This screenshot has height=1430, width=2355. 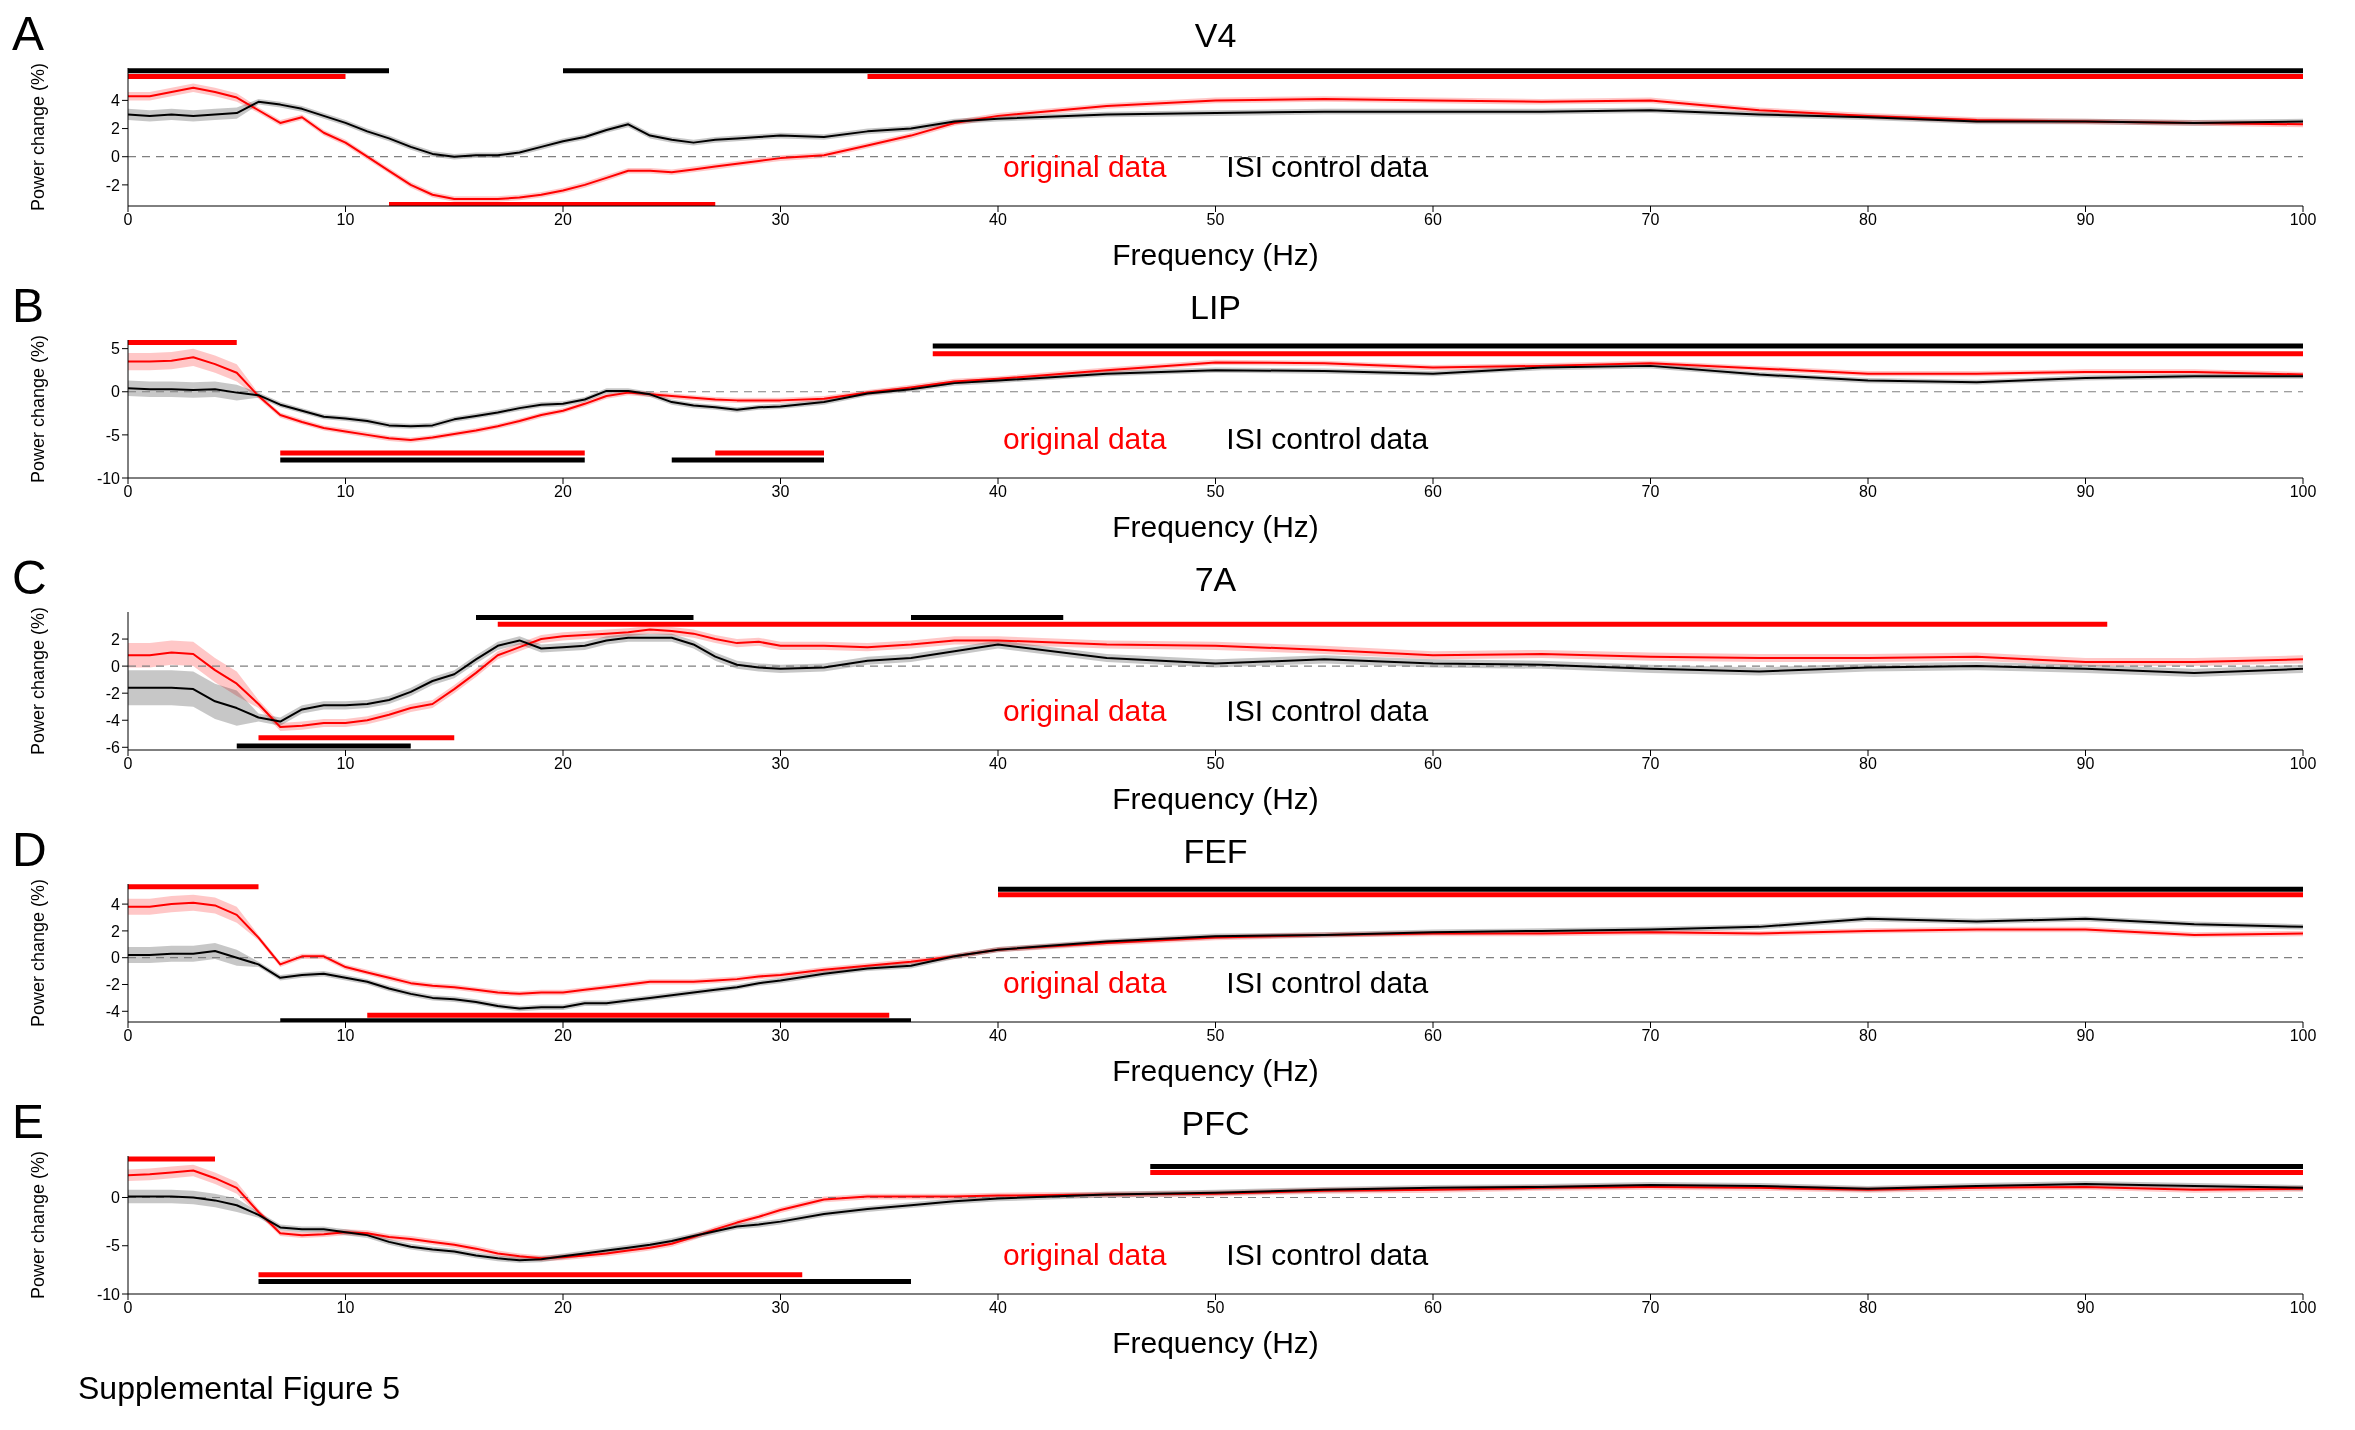 What do you see at coordinates (1215, 307) in the screenshot?
I see `chart-title: LIP` at bounding box center [1215, 307].